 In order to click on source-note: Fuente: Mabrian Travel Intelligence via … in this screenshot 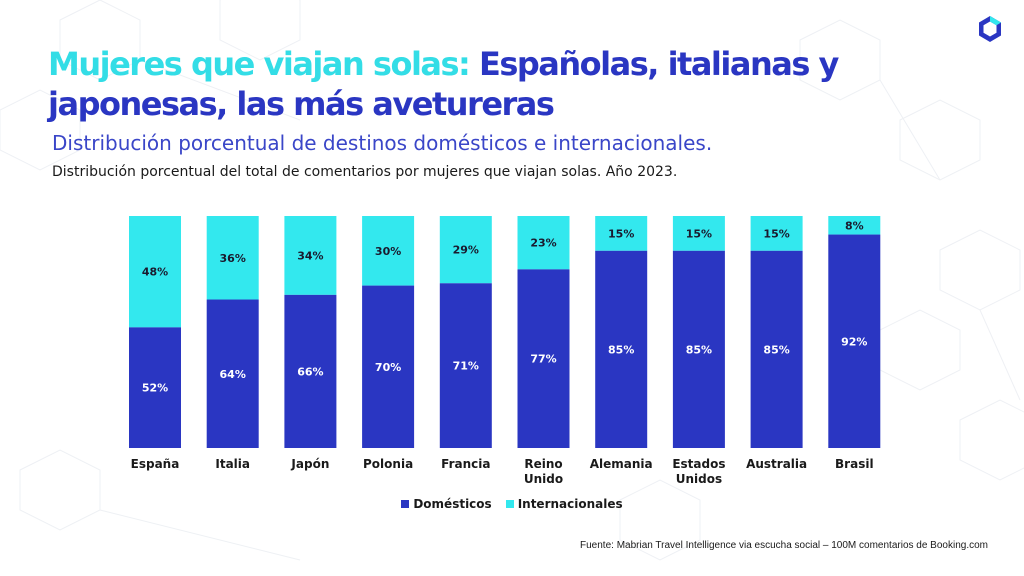, I will do `click(784, 545)`.